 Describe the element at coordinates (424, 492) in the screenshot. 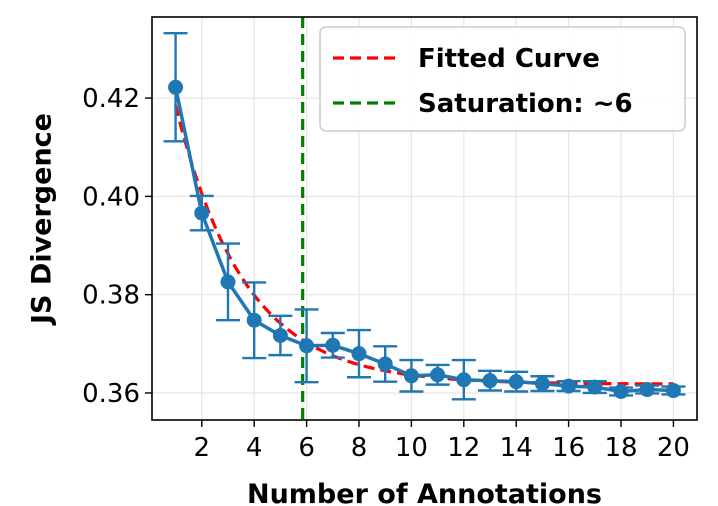

I see `x-axis-label: Number of Annotations` at that location.